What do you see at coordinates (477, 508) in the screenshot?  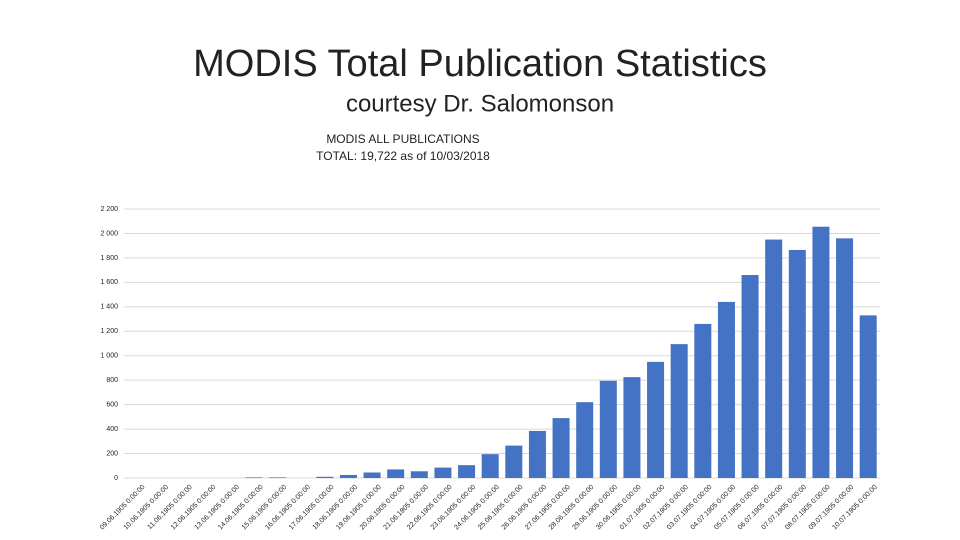 I see `x-tick-label: 24.06.1905 0:00:00` at bounding box center [477, 508].